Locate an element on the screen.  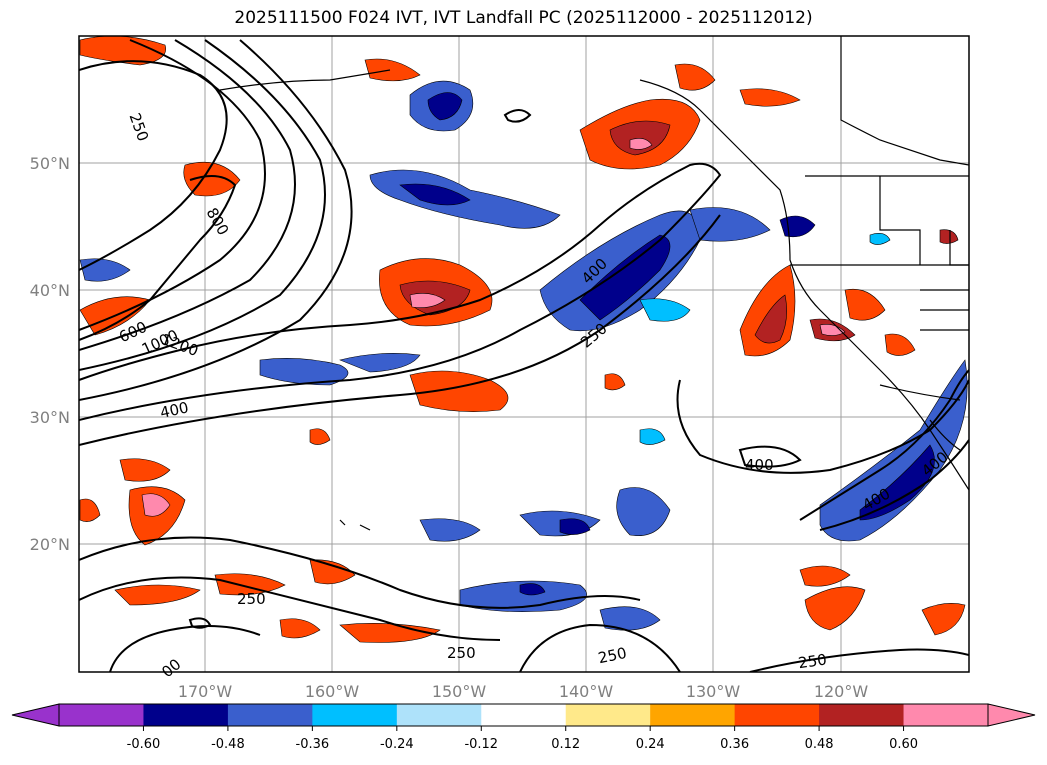
colorbar-tick-label: 0.48 is located at coordinates (819, 744).